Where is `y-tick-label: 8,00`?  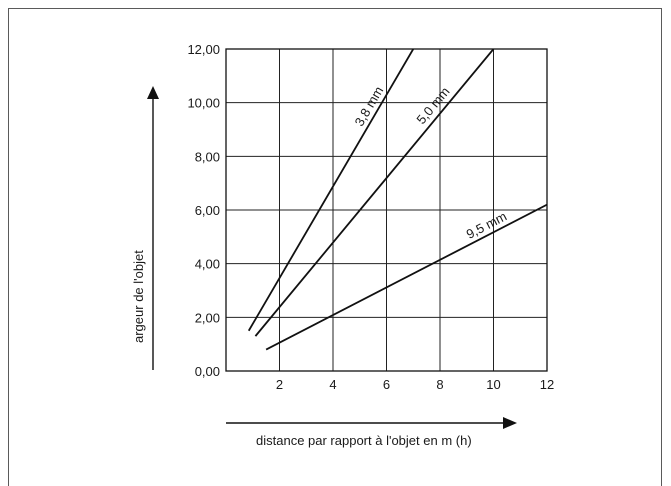
y-tick-label: 8,00 is located at coordinates (207, 156).